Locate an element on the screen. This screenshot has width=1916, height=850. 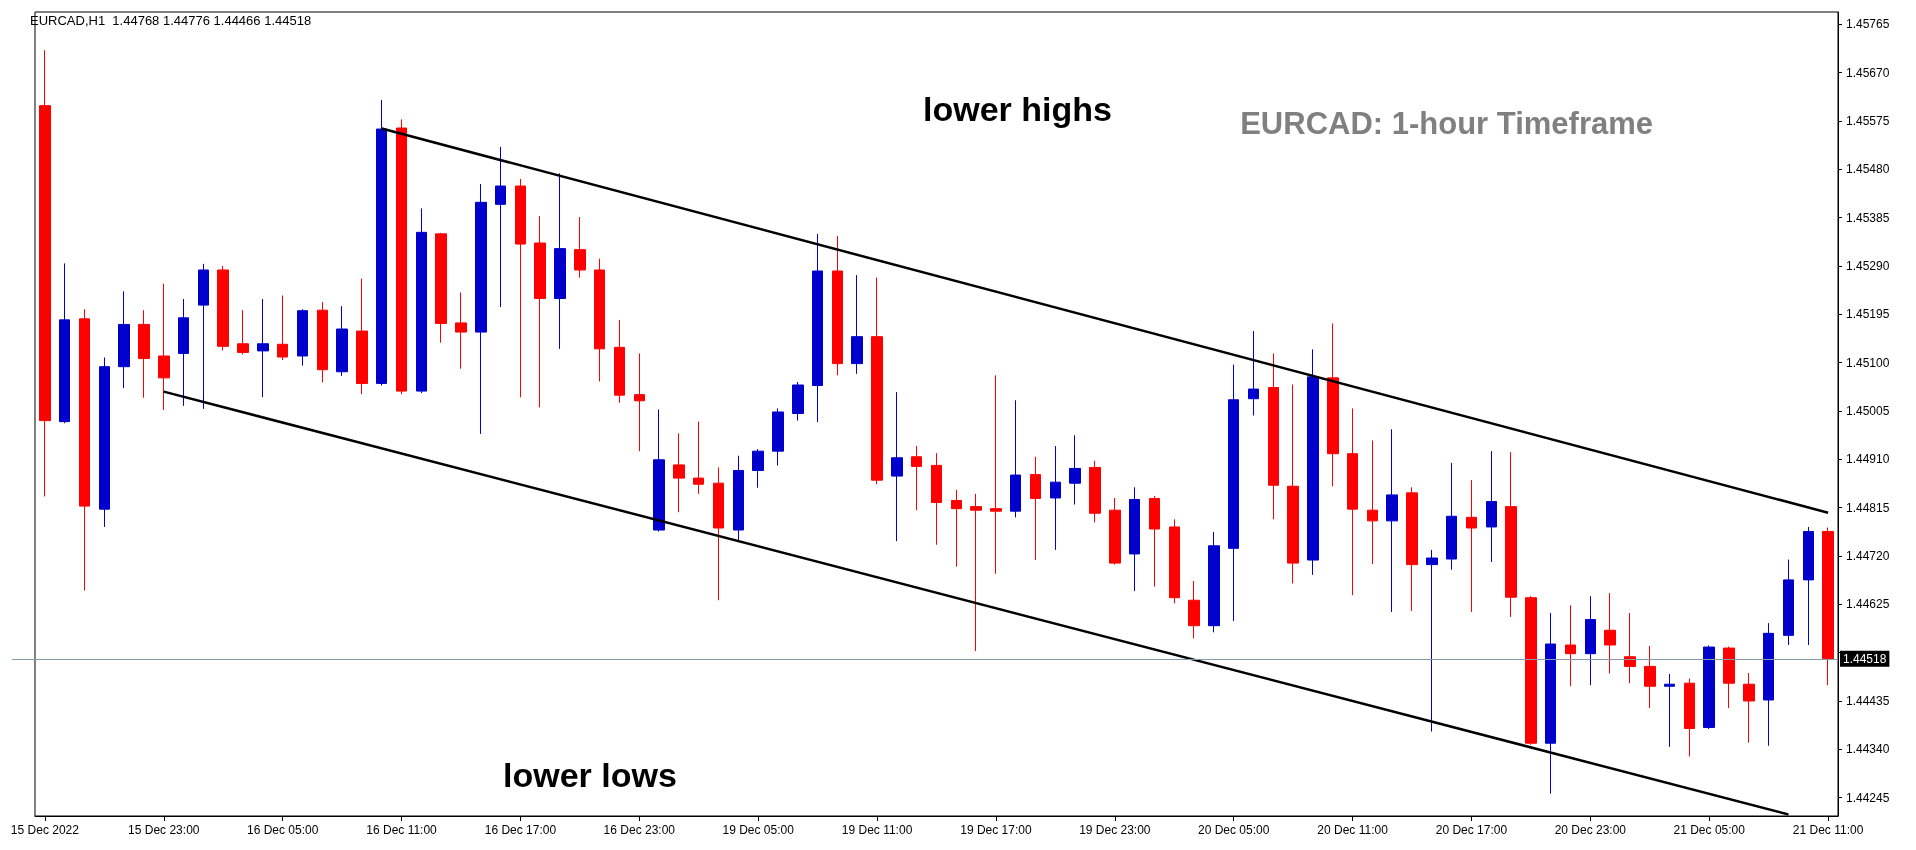
x-tick-label: 20 Dec 17:00 is located at coordinates (1471, 830).